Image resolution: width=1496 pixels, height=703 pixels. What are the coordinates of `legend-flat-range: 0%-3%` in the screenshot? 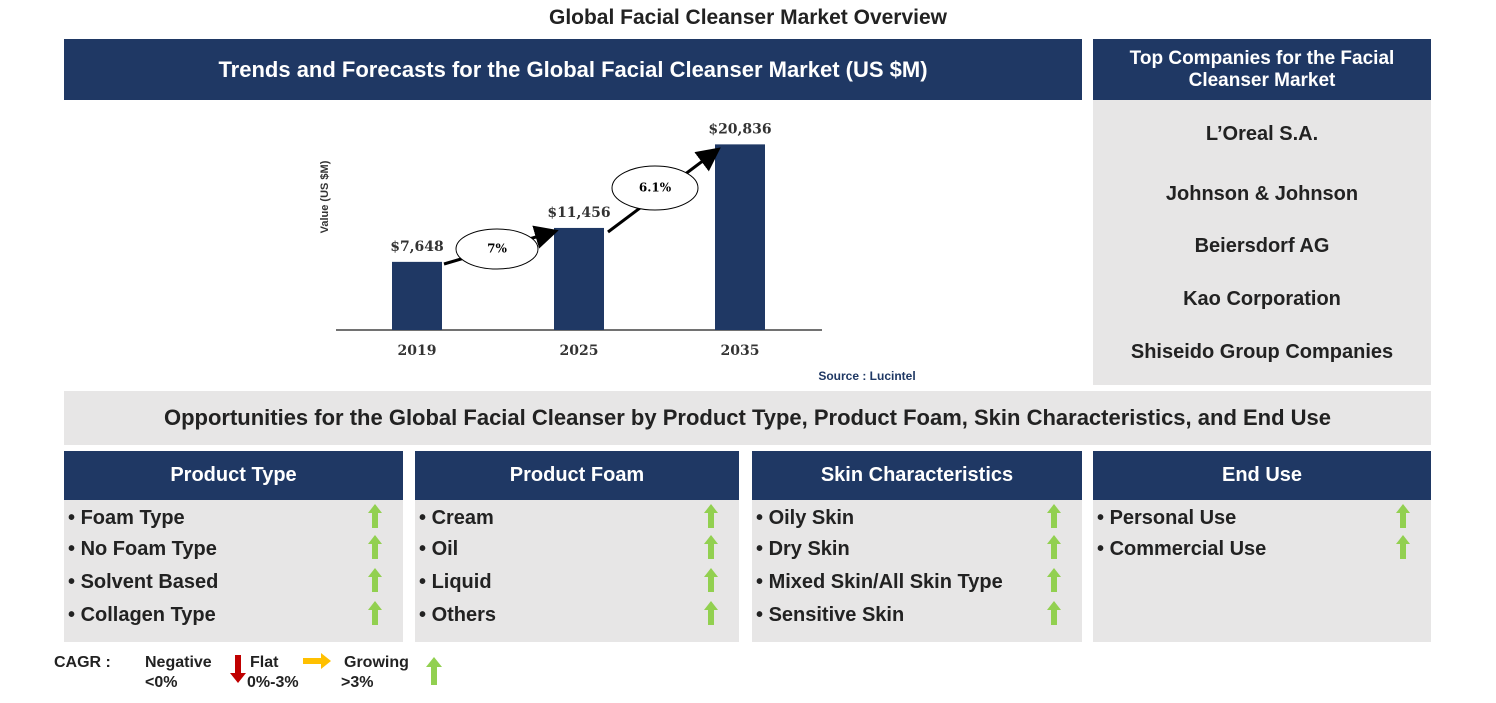 It's located at (273, 682).